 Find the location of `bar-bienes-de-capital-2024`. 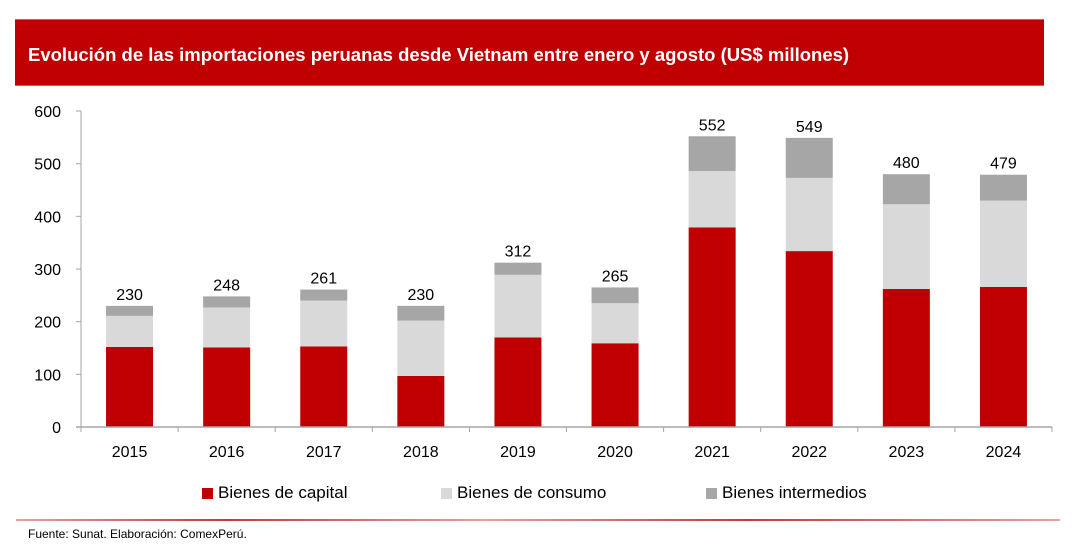

bar-bienes-de-capital-2024 is located at coordinates (1003, 356).